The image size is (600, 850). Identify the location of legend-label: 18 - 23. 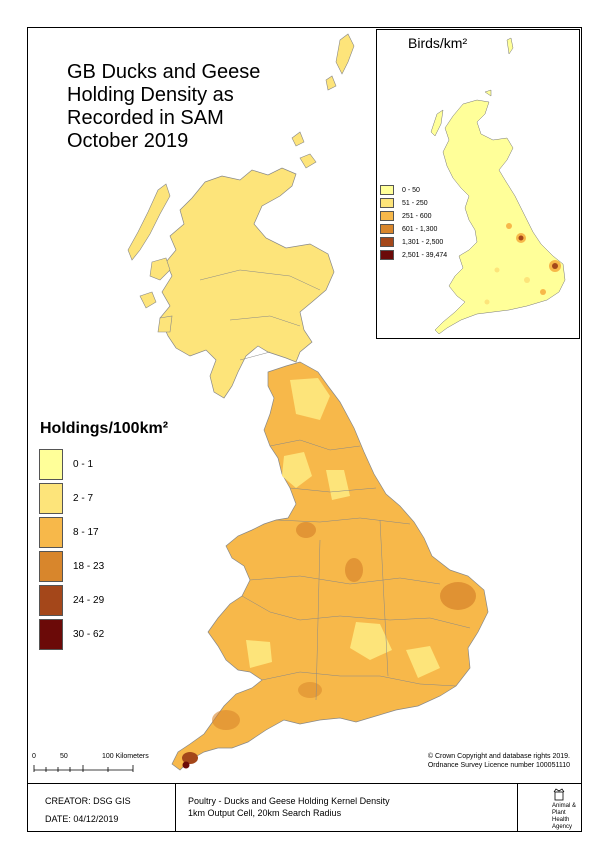
(89, 566).